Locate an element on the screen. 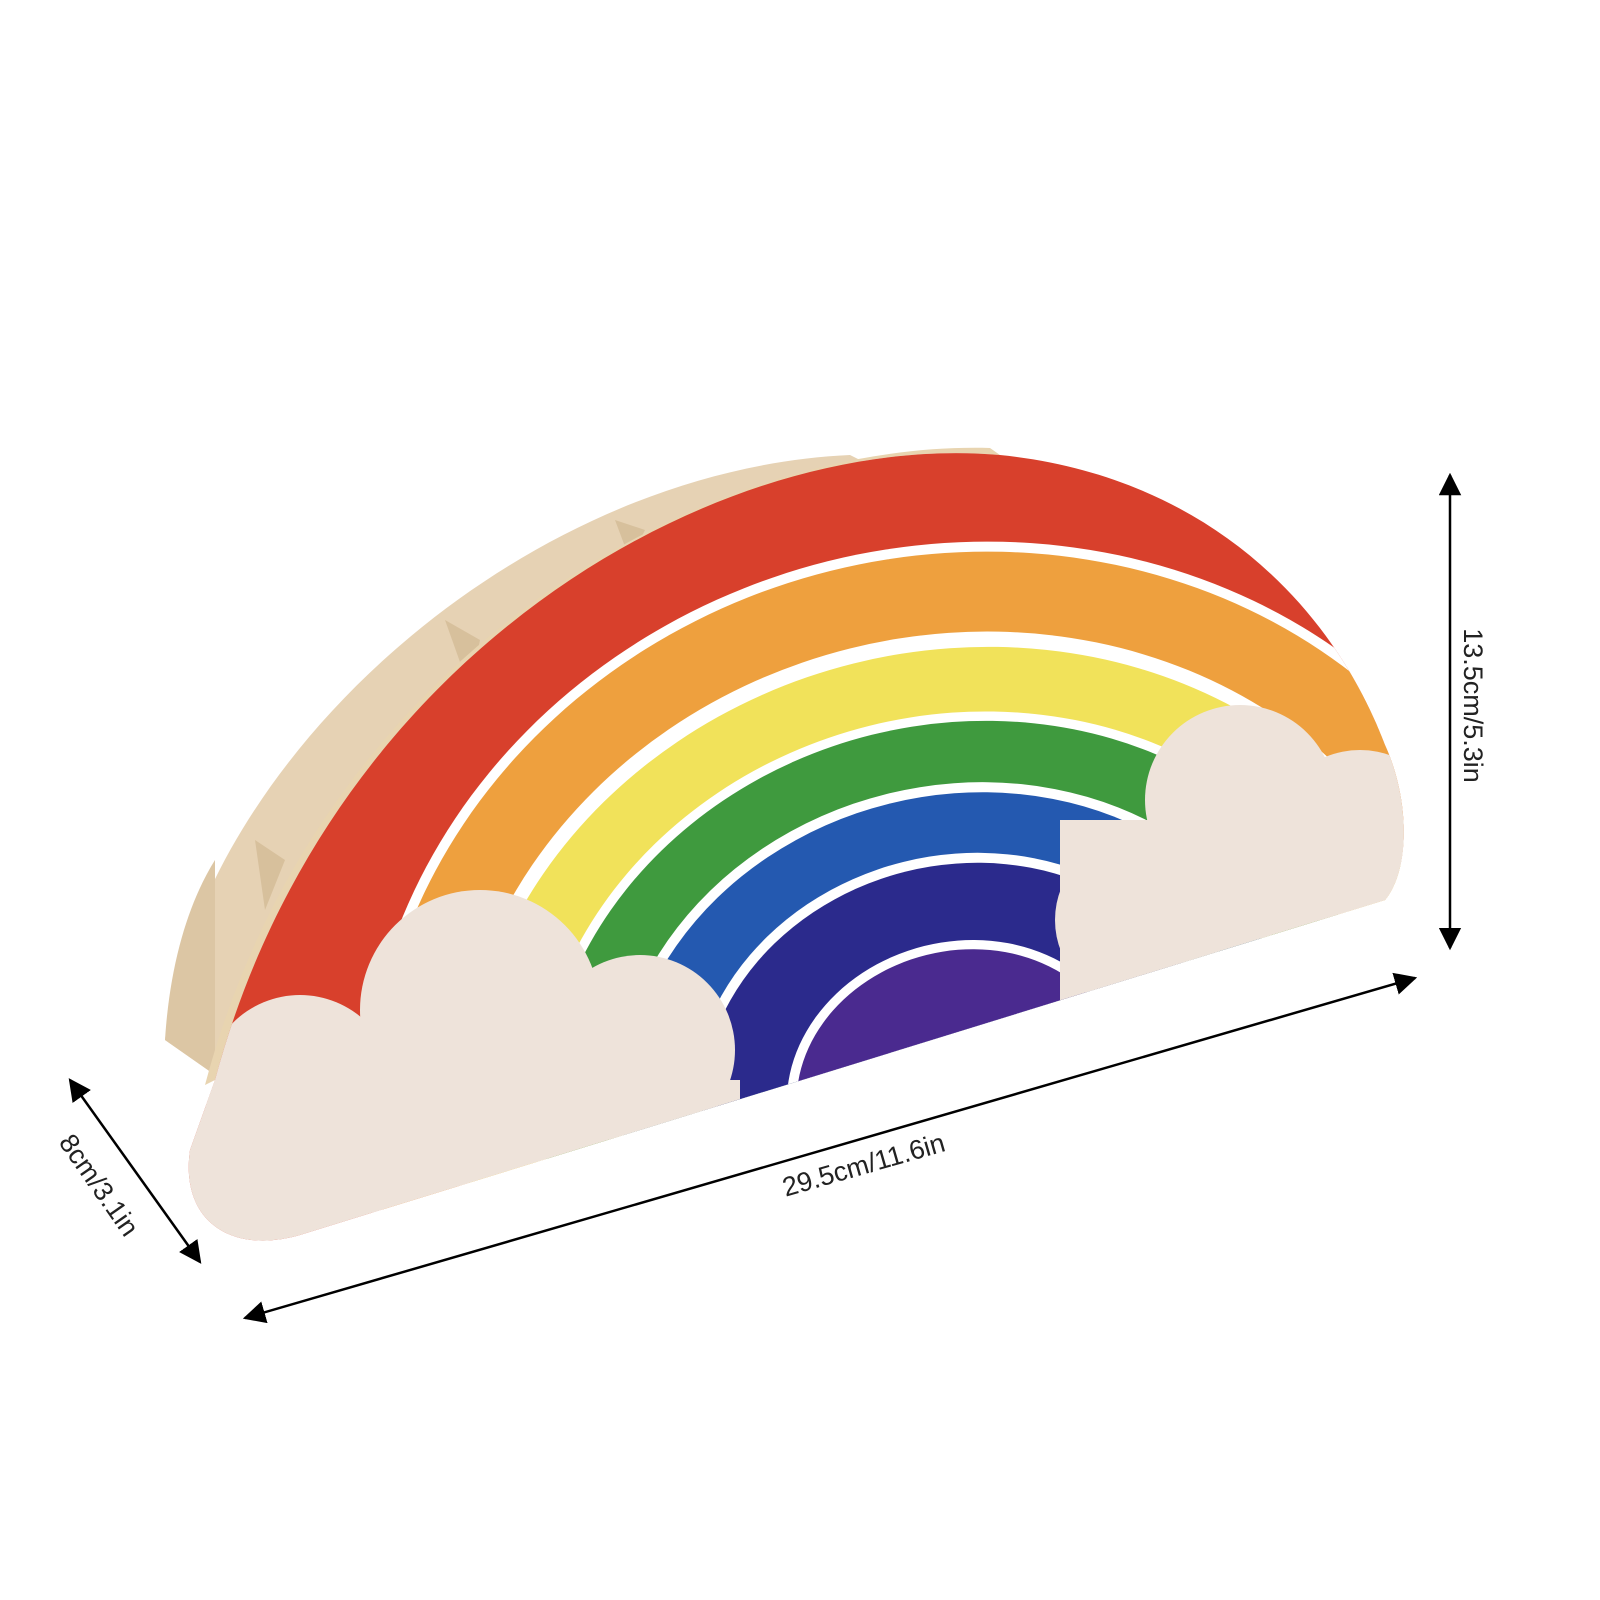  height-label: 13.5cm/5.3in is located at coordinates (1472, 705).